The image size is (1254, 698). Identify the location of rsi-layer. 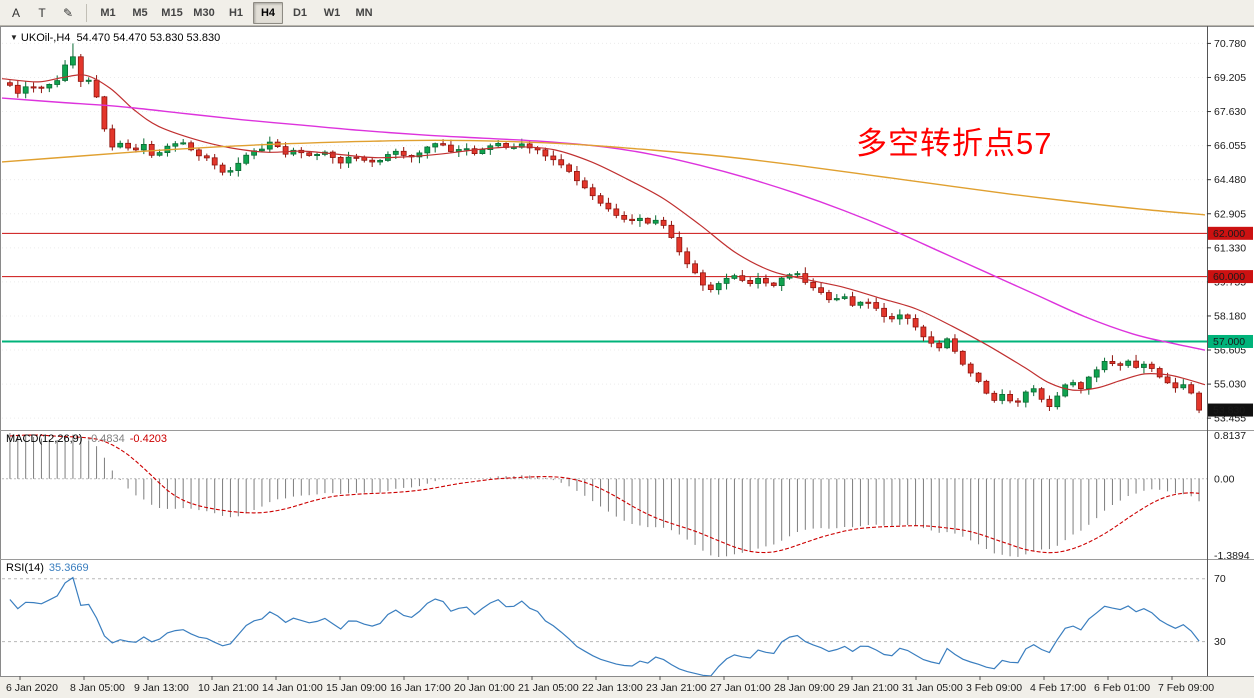
(604, 626).